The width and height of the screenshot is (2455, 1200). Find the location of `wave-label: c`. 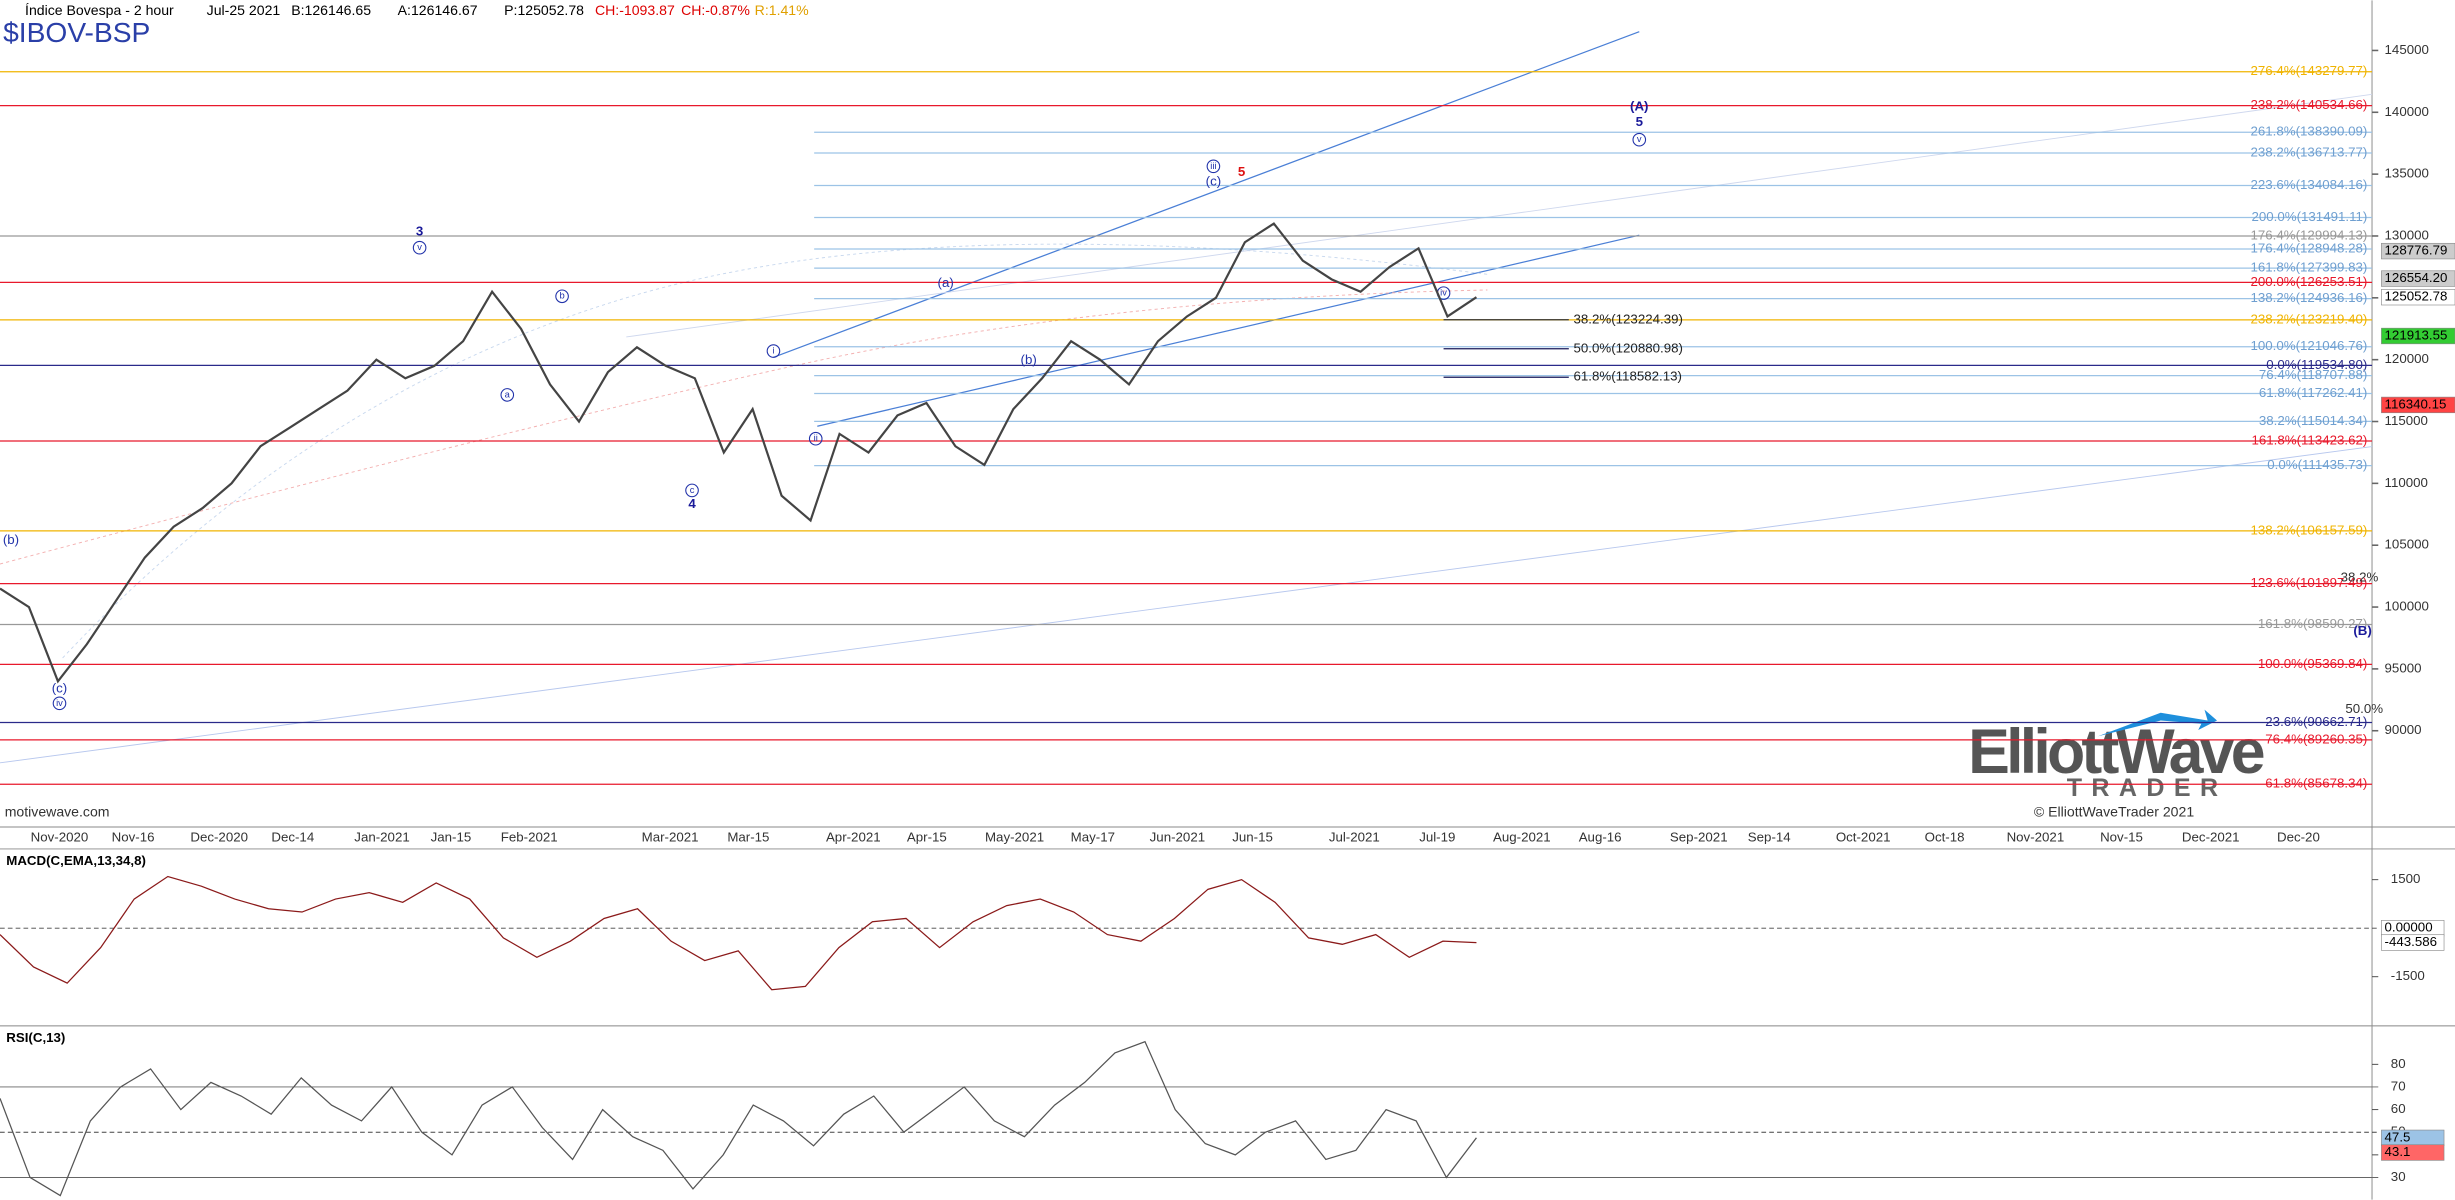

wave-label: c is located at coordinates (692, 489).